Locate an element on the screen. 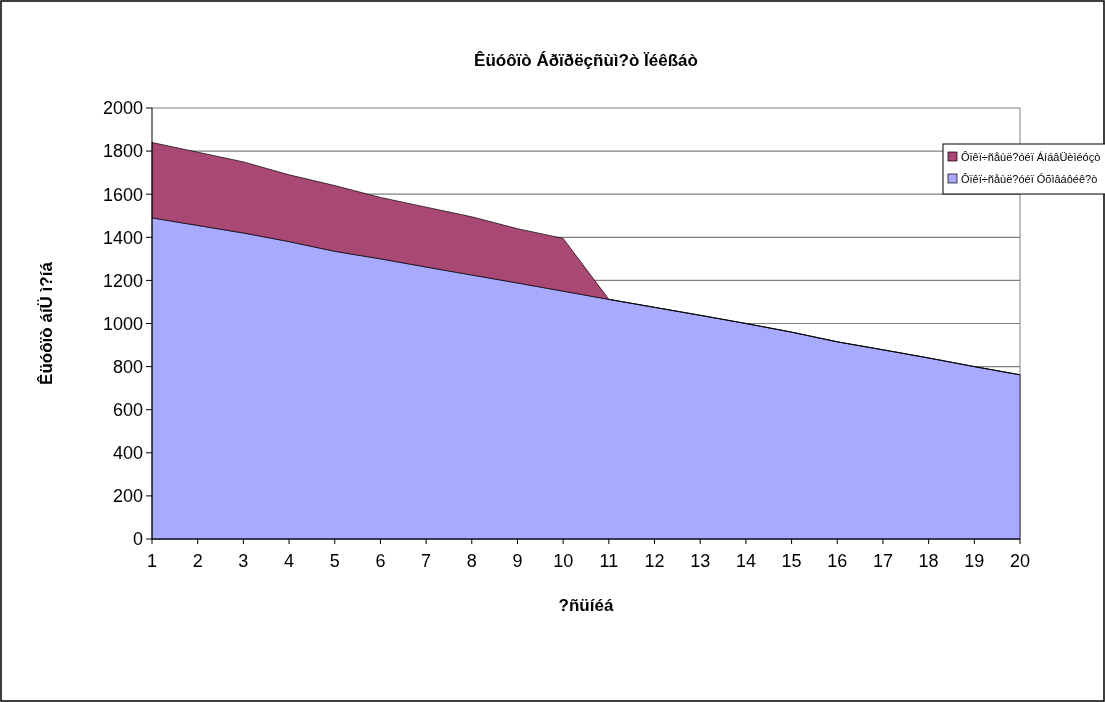 The height and width of the screenshot is (702, 1105). x-tick-label: 20 is located at coordinates (1020, 561).